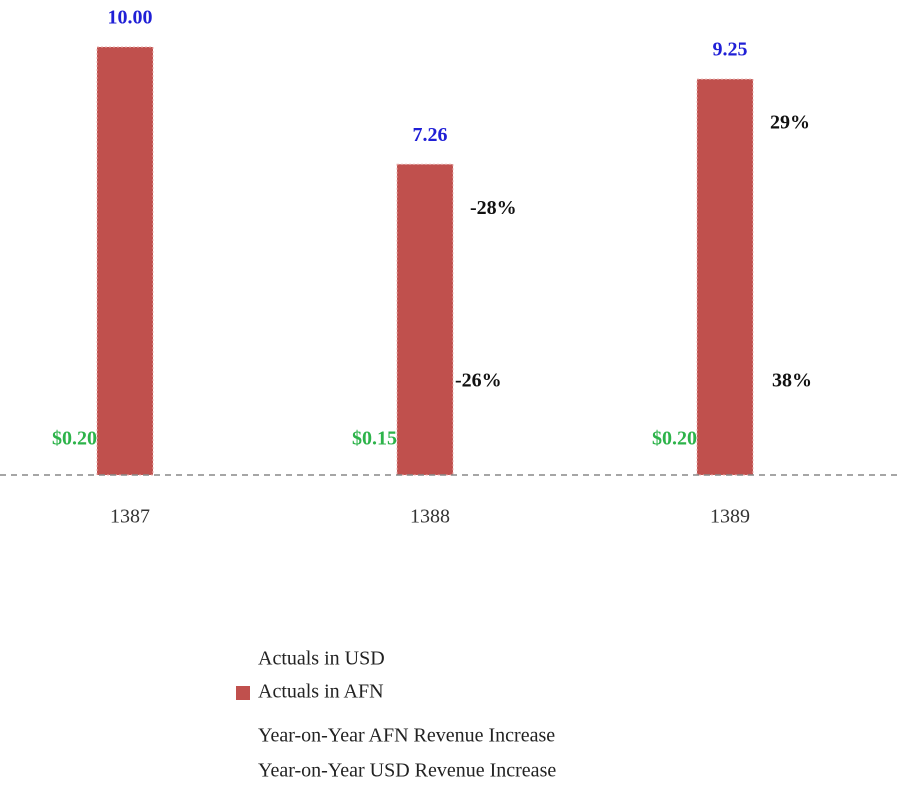  I want to click on value-label: 7.26, so click(430, 135).